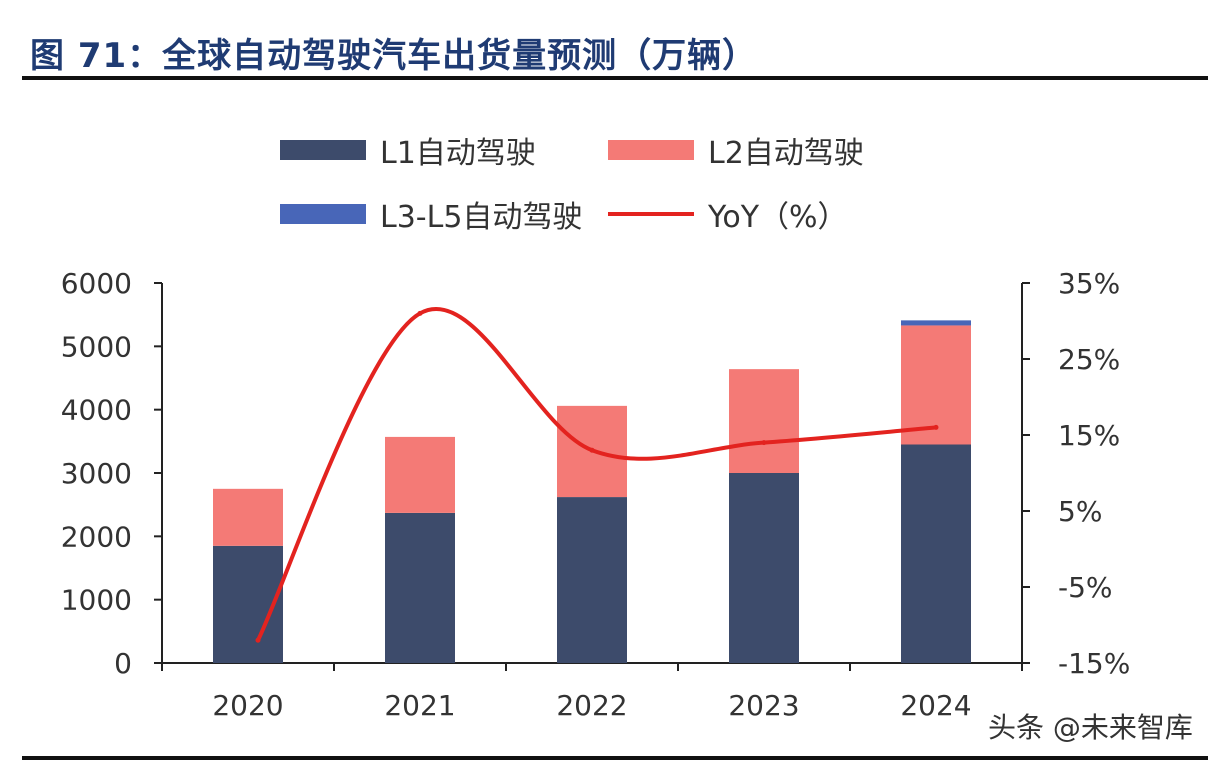 The image size is (1228, 764). What do you see at coordinates (247, 705) in the screenshot?
I see `x-tick-label: 2020` at bounding box center [247, 705].